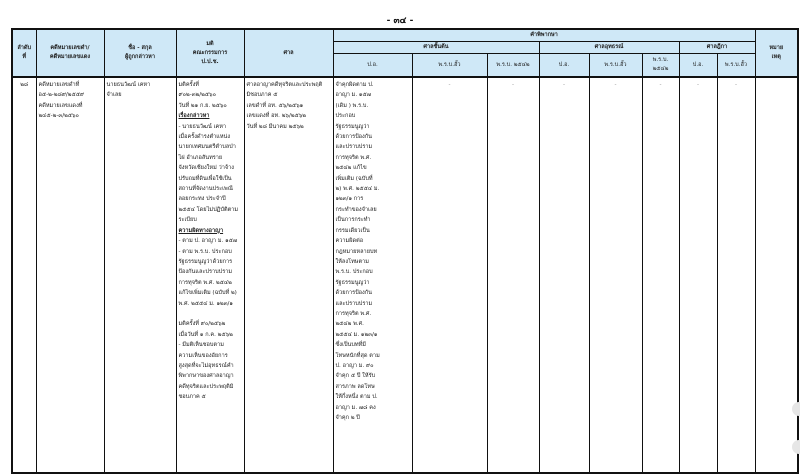 The image size is (800, 476). Describe the element at coordinates (449, 65) in the screenshot. I see `header-sub-1: พ.ร.บ.ฮั้ว` at that location.